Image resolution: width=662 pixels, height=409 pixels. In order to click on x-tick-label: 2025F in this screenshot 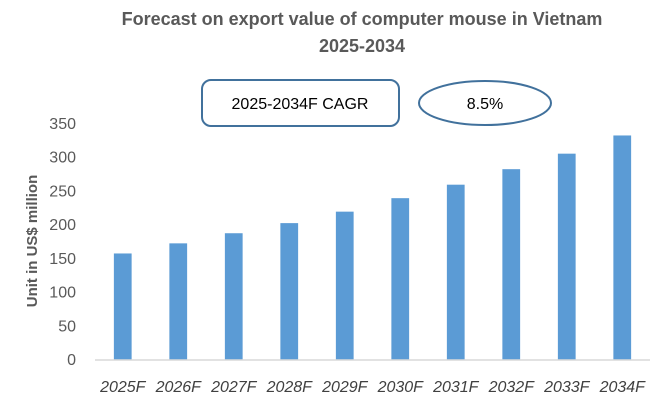, I will do `click(123, 387)`.